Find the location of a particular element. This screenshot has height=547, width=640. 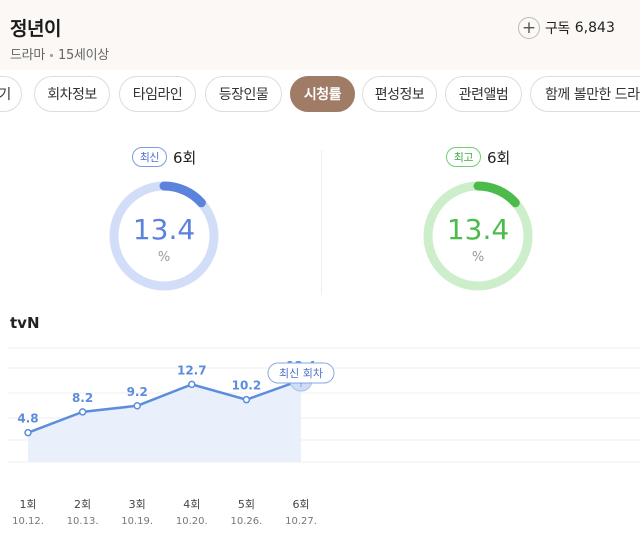

tab-ratings: 시청률 is located at coordinates (322, 94).